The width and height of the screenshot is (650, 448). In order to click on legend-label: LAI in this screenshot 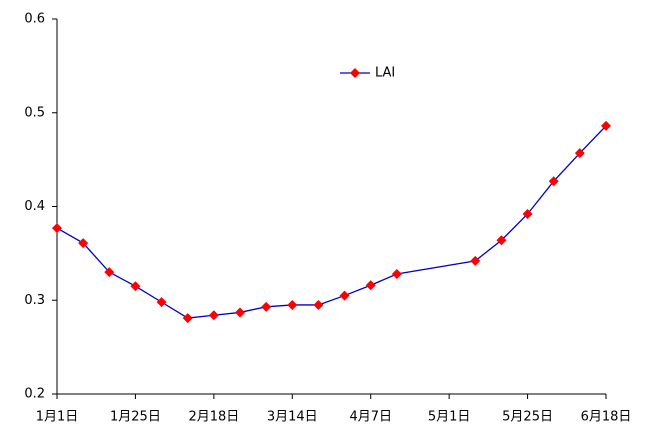, I will do `click(385, 73)`.